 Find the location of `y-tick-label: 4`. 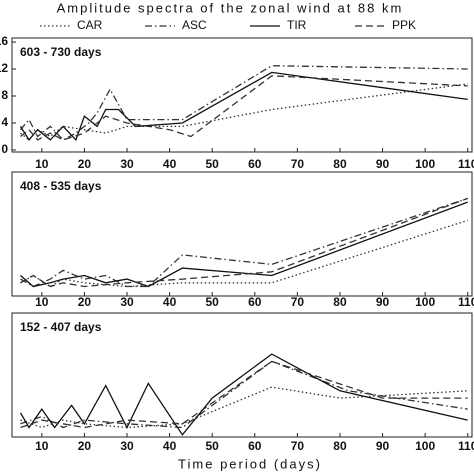

y-tick-label: 4 is located at coordinates (4, 122).